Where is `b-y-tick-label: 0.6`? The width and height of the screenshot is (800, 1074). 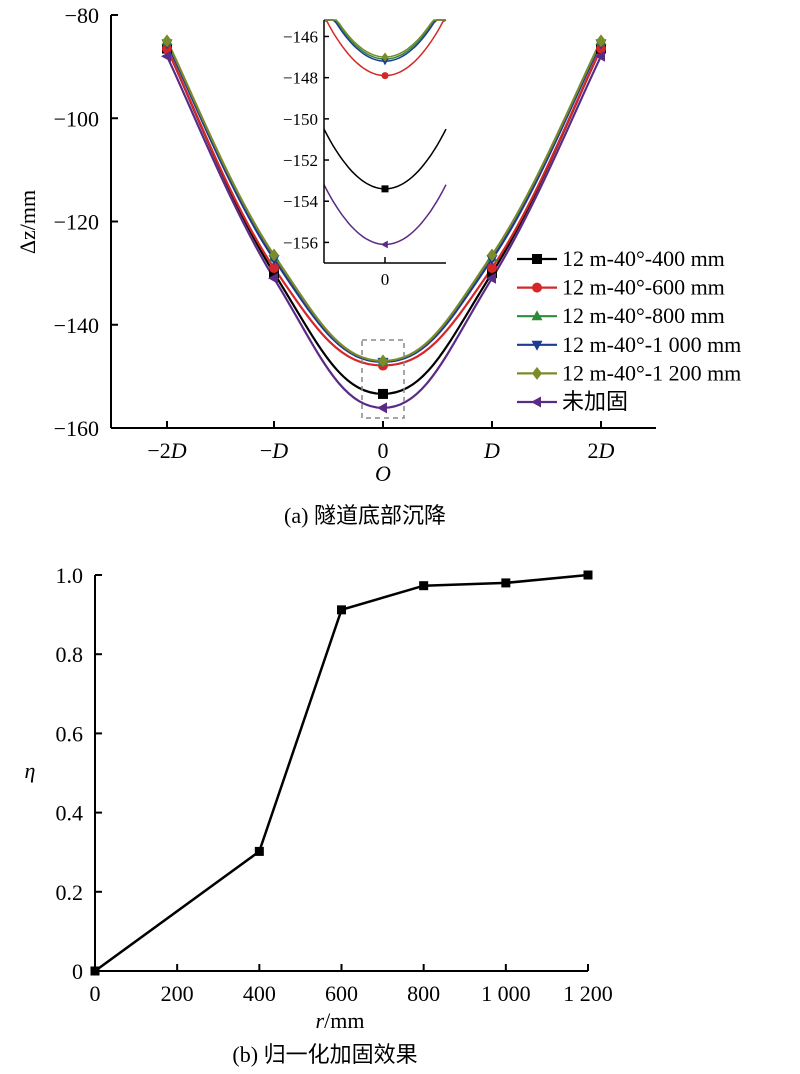
b-y-tick-label: 0.6 is located at coordinates (70, 733).